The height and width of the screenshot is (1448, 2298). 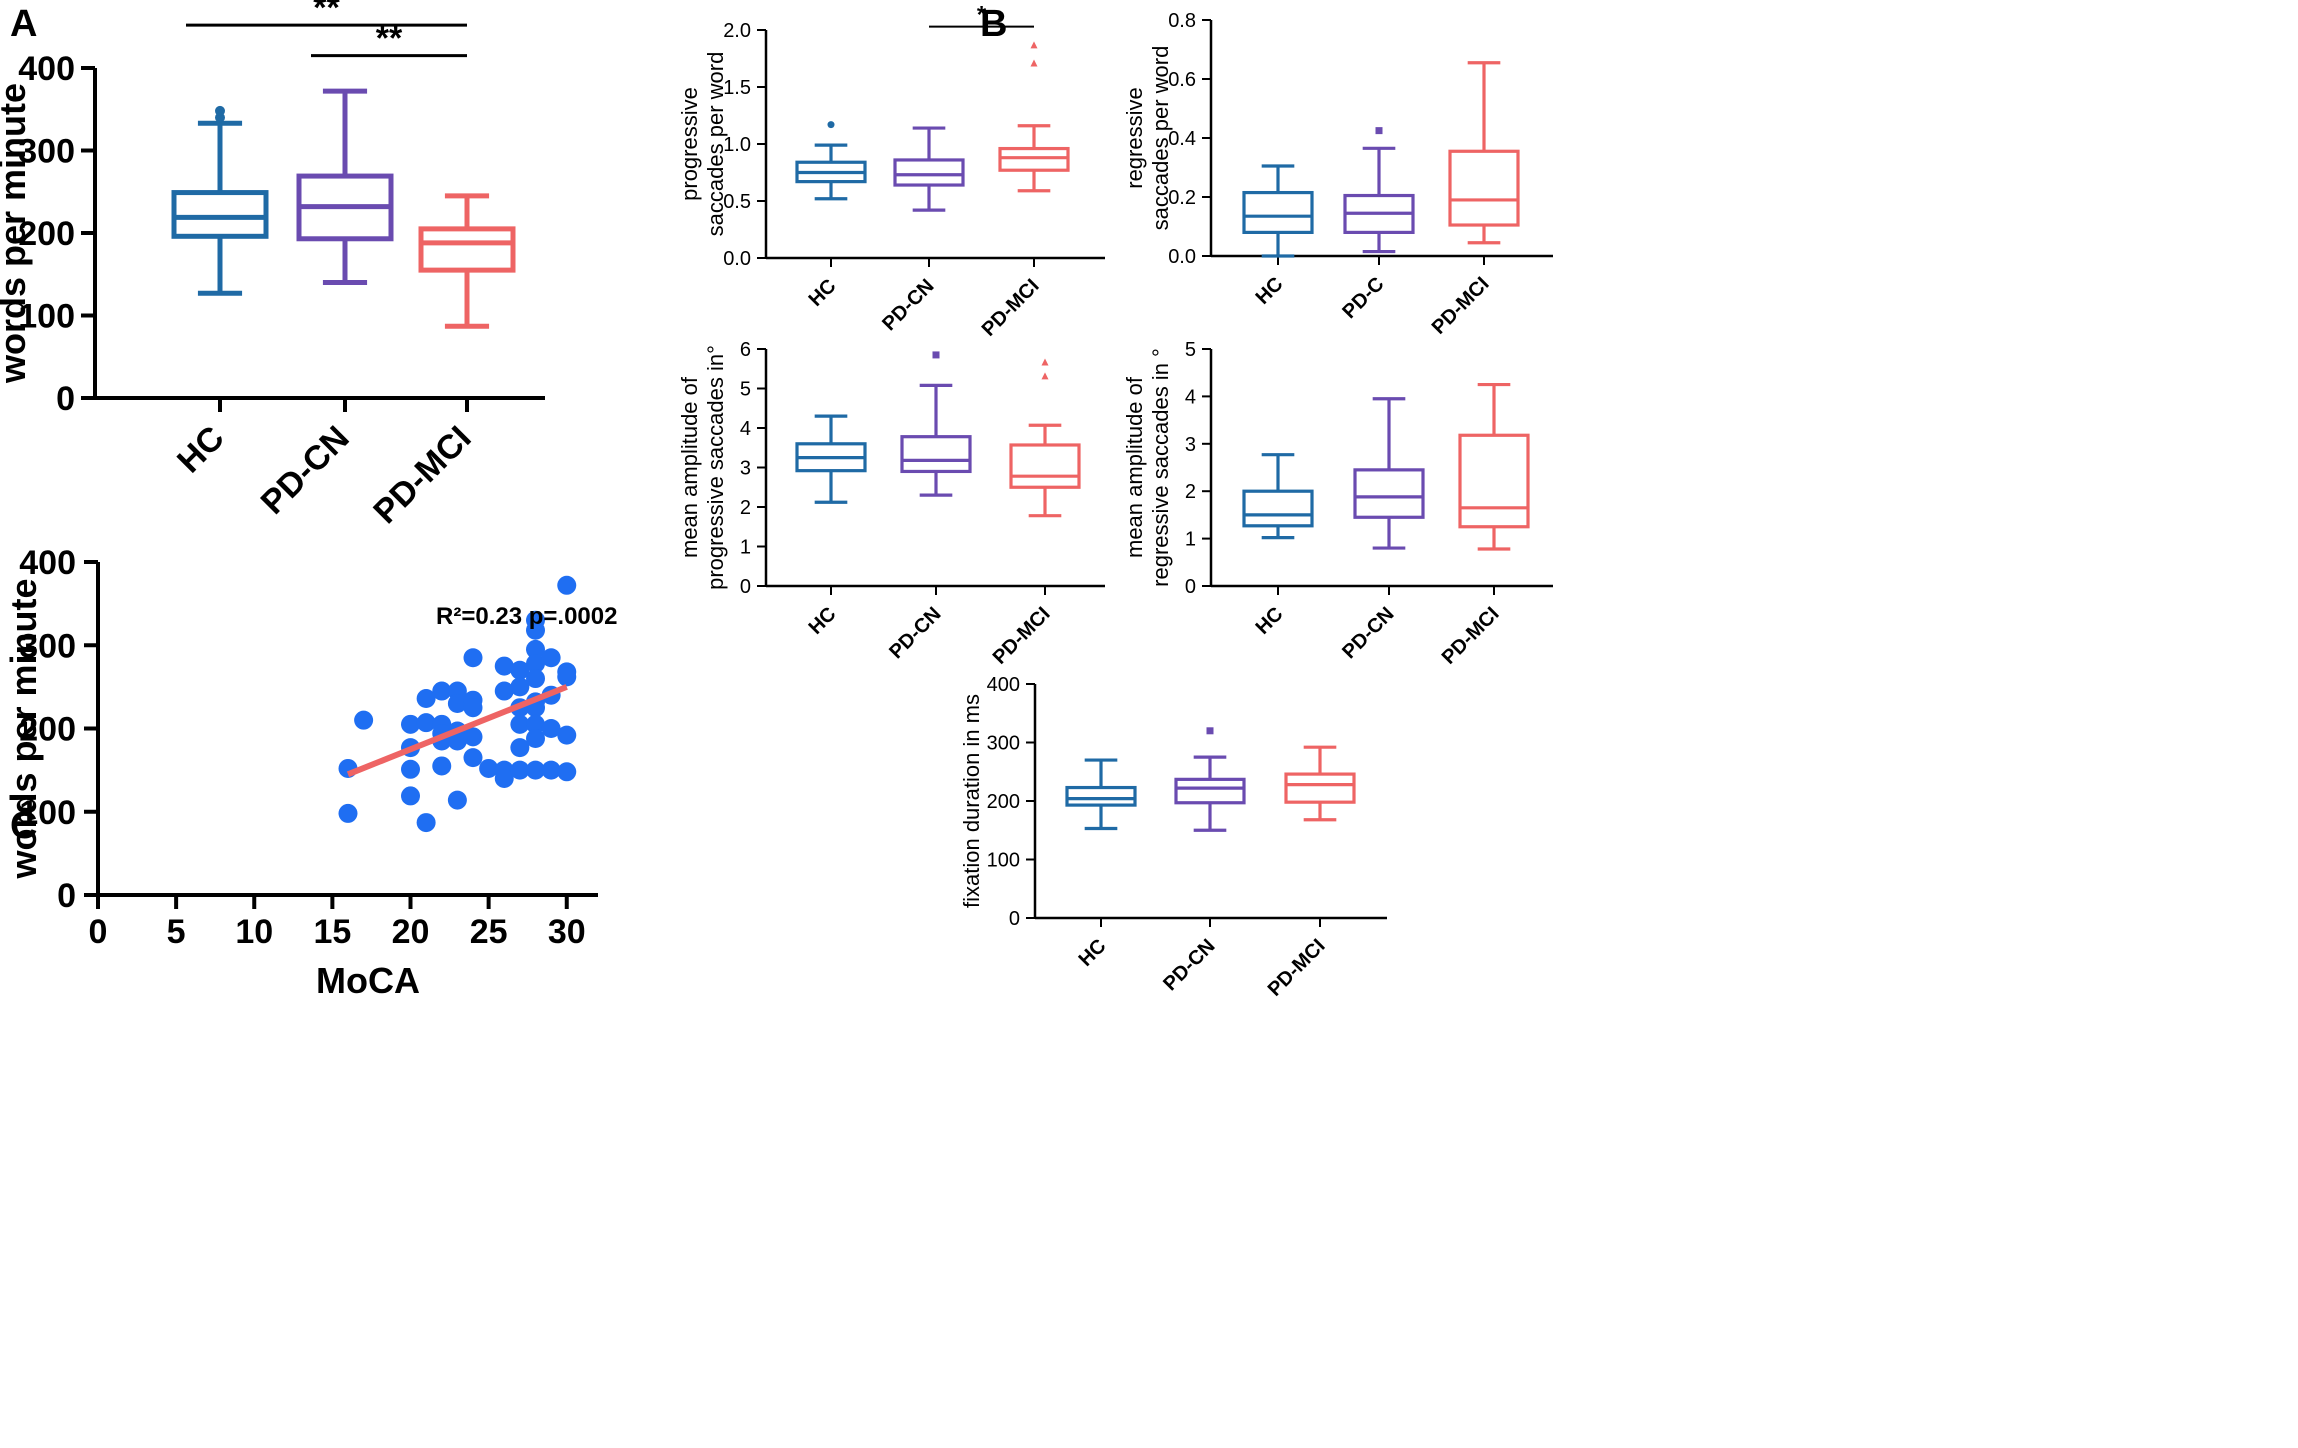 What do you see at coordinates (526, 616) in the screenshot?
I see `stats-annotation: R²=0.23 p=.0002` at bounding box center [526, 616].